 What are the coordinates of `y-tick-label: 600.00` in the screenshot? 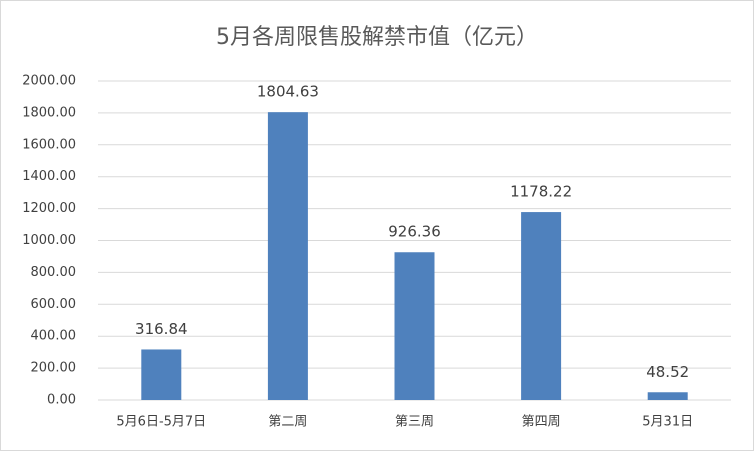 It's located at (54, 304).